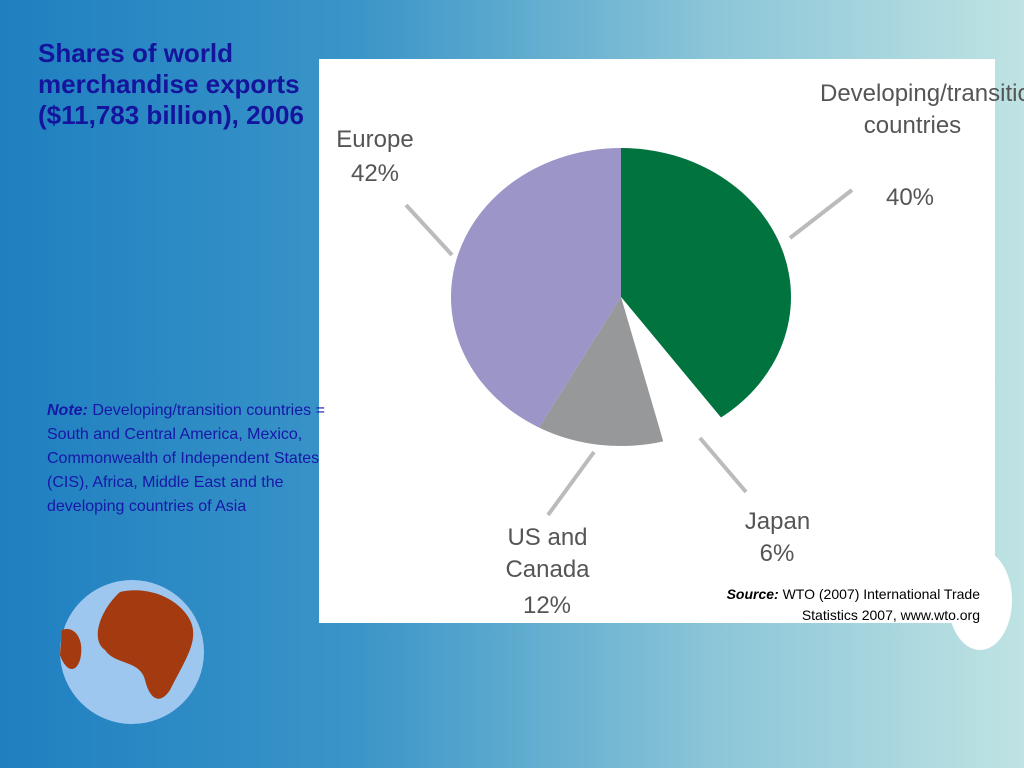 Image resolution: width=1024 pixels, height=768 pixels. Describe the element at coordinates (910, 197) in the screenshot. I see `value-label: 40%` at that location.